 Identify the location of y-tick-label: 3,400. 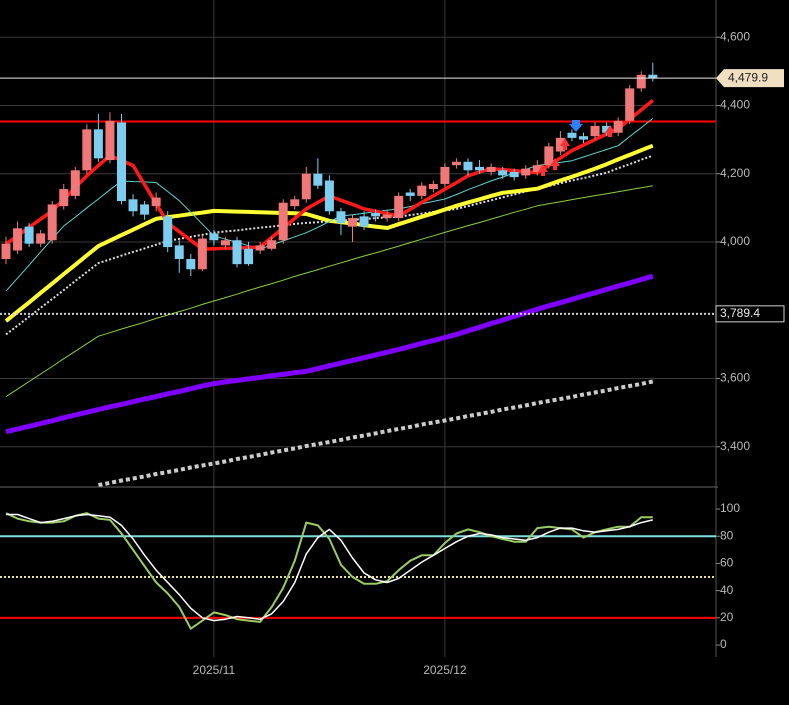
(735, 446).